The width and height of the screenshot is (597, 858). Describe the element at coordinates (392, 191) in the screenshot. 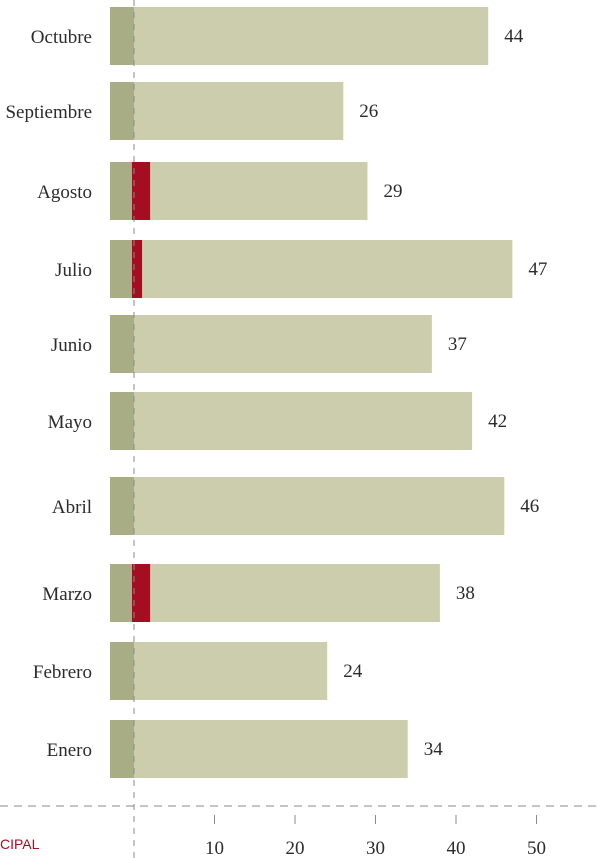

I see `value-label: 29` at that location.